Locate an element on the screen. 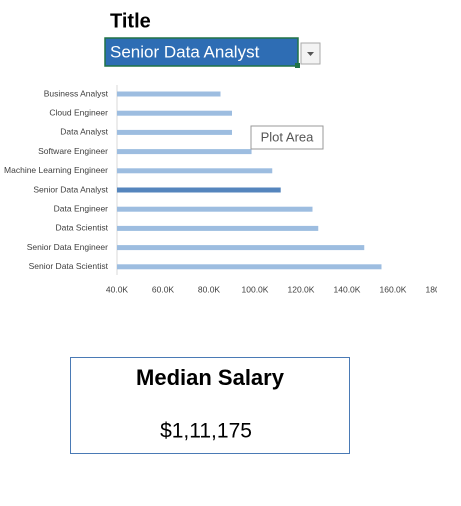  dropdown-value: Senior Data Analyst is located at coordinates (185, 51).